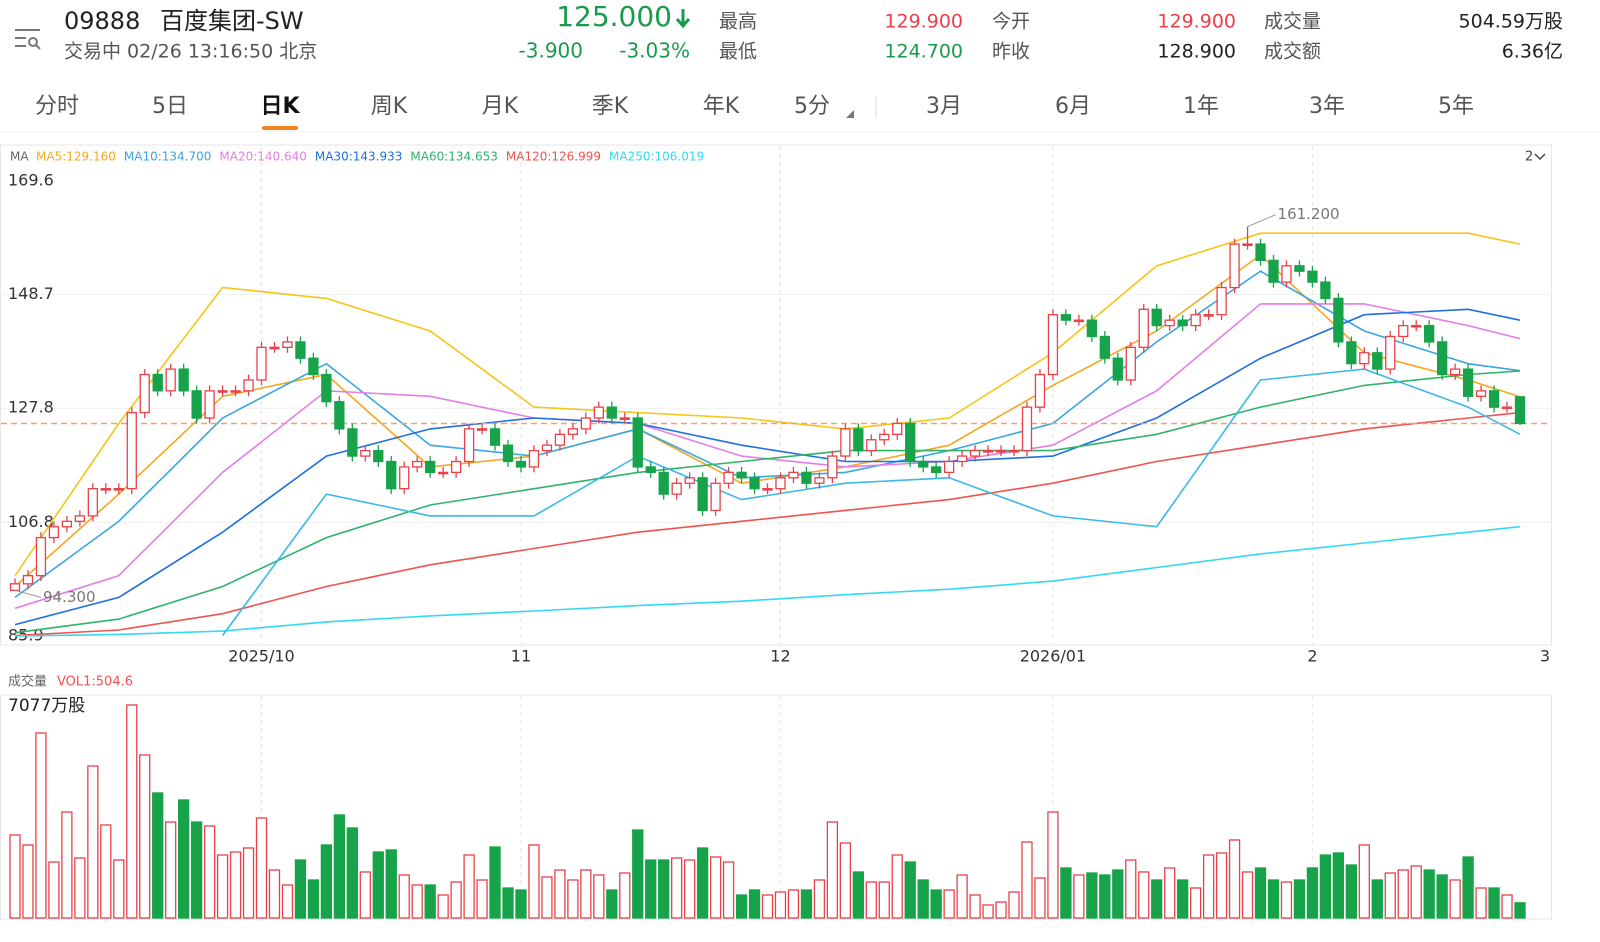  Describe the element at coordinates (57, 106) in the screenshot. I see `tab: 分时` at that location.